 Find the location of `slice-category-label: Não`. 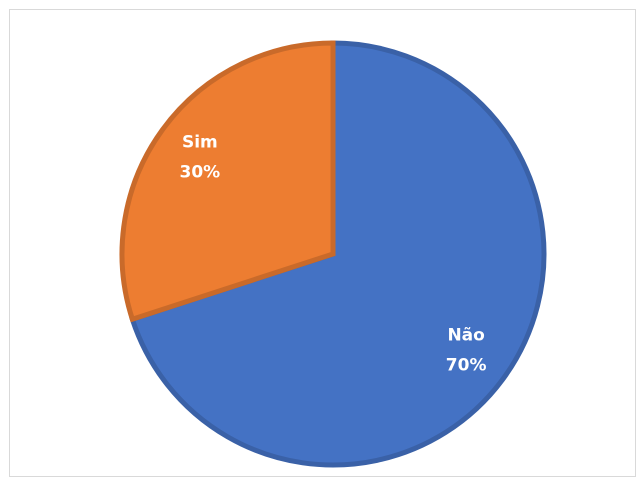

slice-category-label: Não is located at coordinates (465, 336).